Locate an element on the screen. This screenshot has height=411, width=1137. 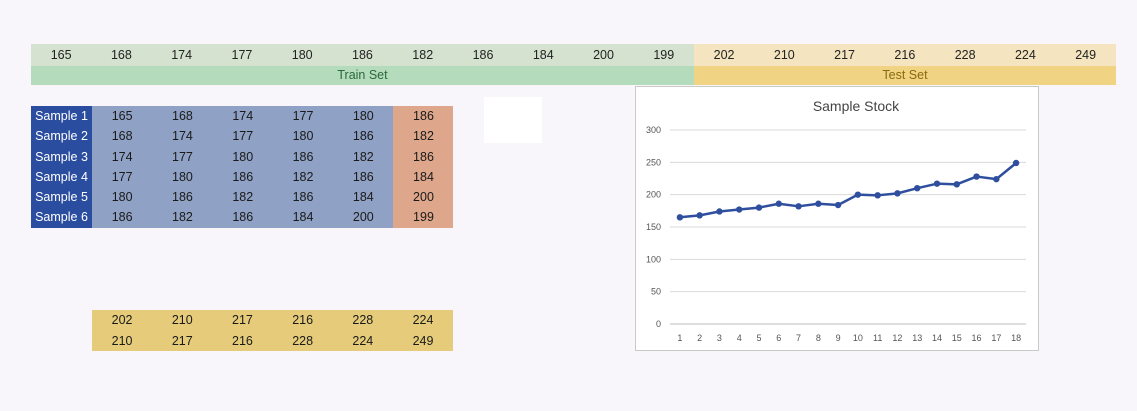
chart-title: Sample Stock is located at coordinates (856, 106).